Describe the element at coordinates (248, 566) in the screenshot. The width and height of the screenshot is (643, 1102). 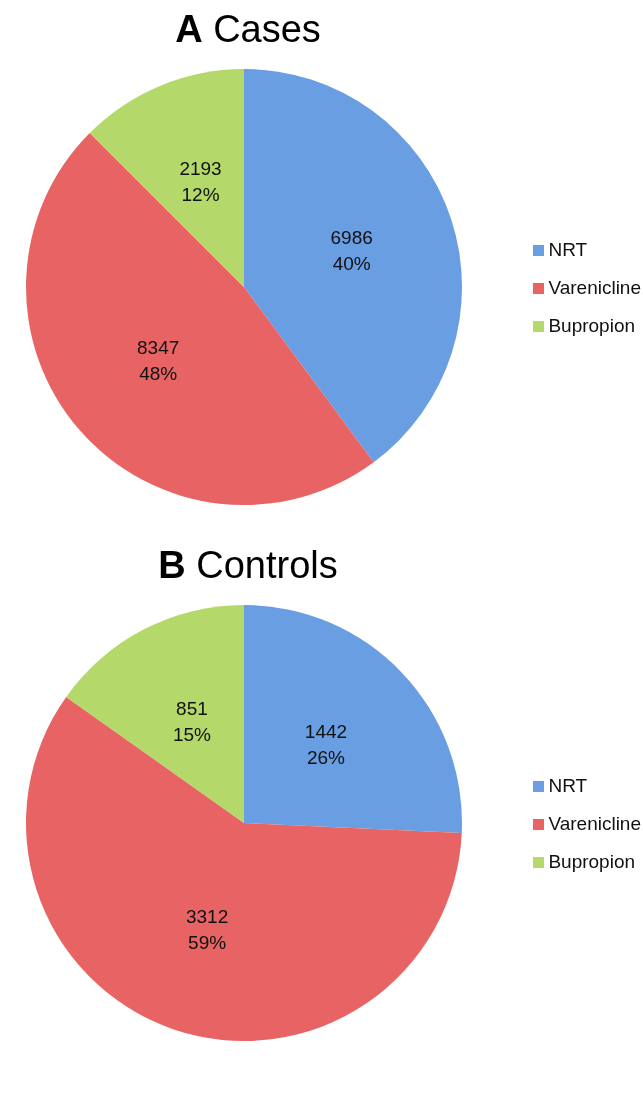
I see `chart-title: B Controls` at that location.